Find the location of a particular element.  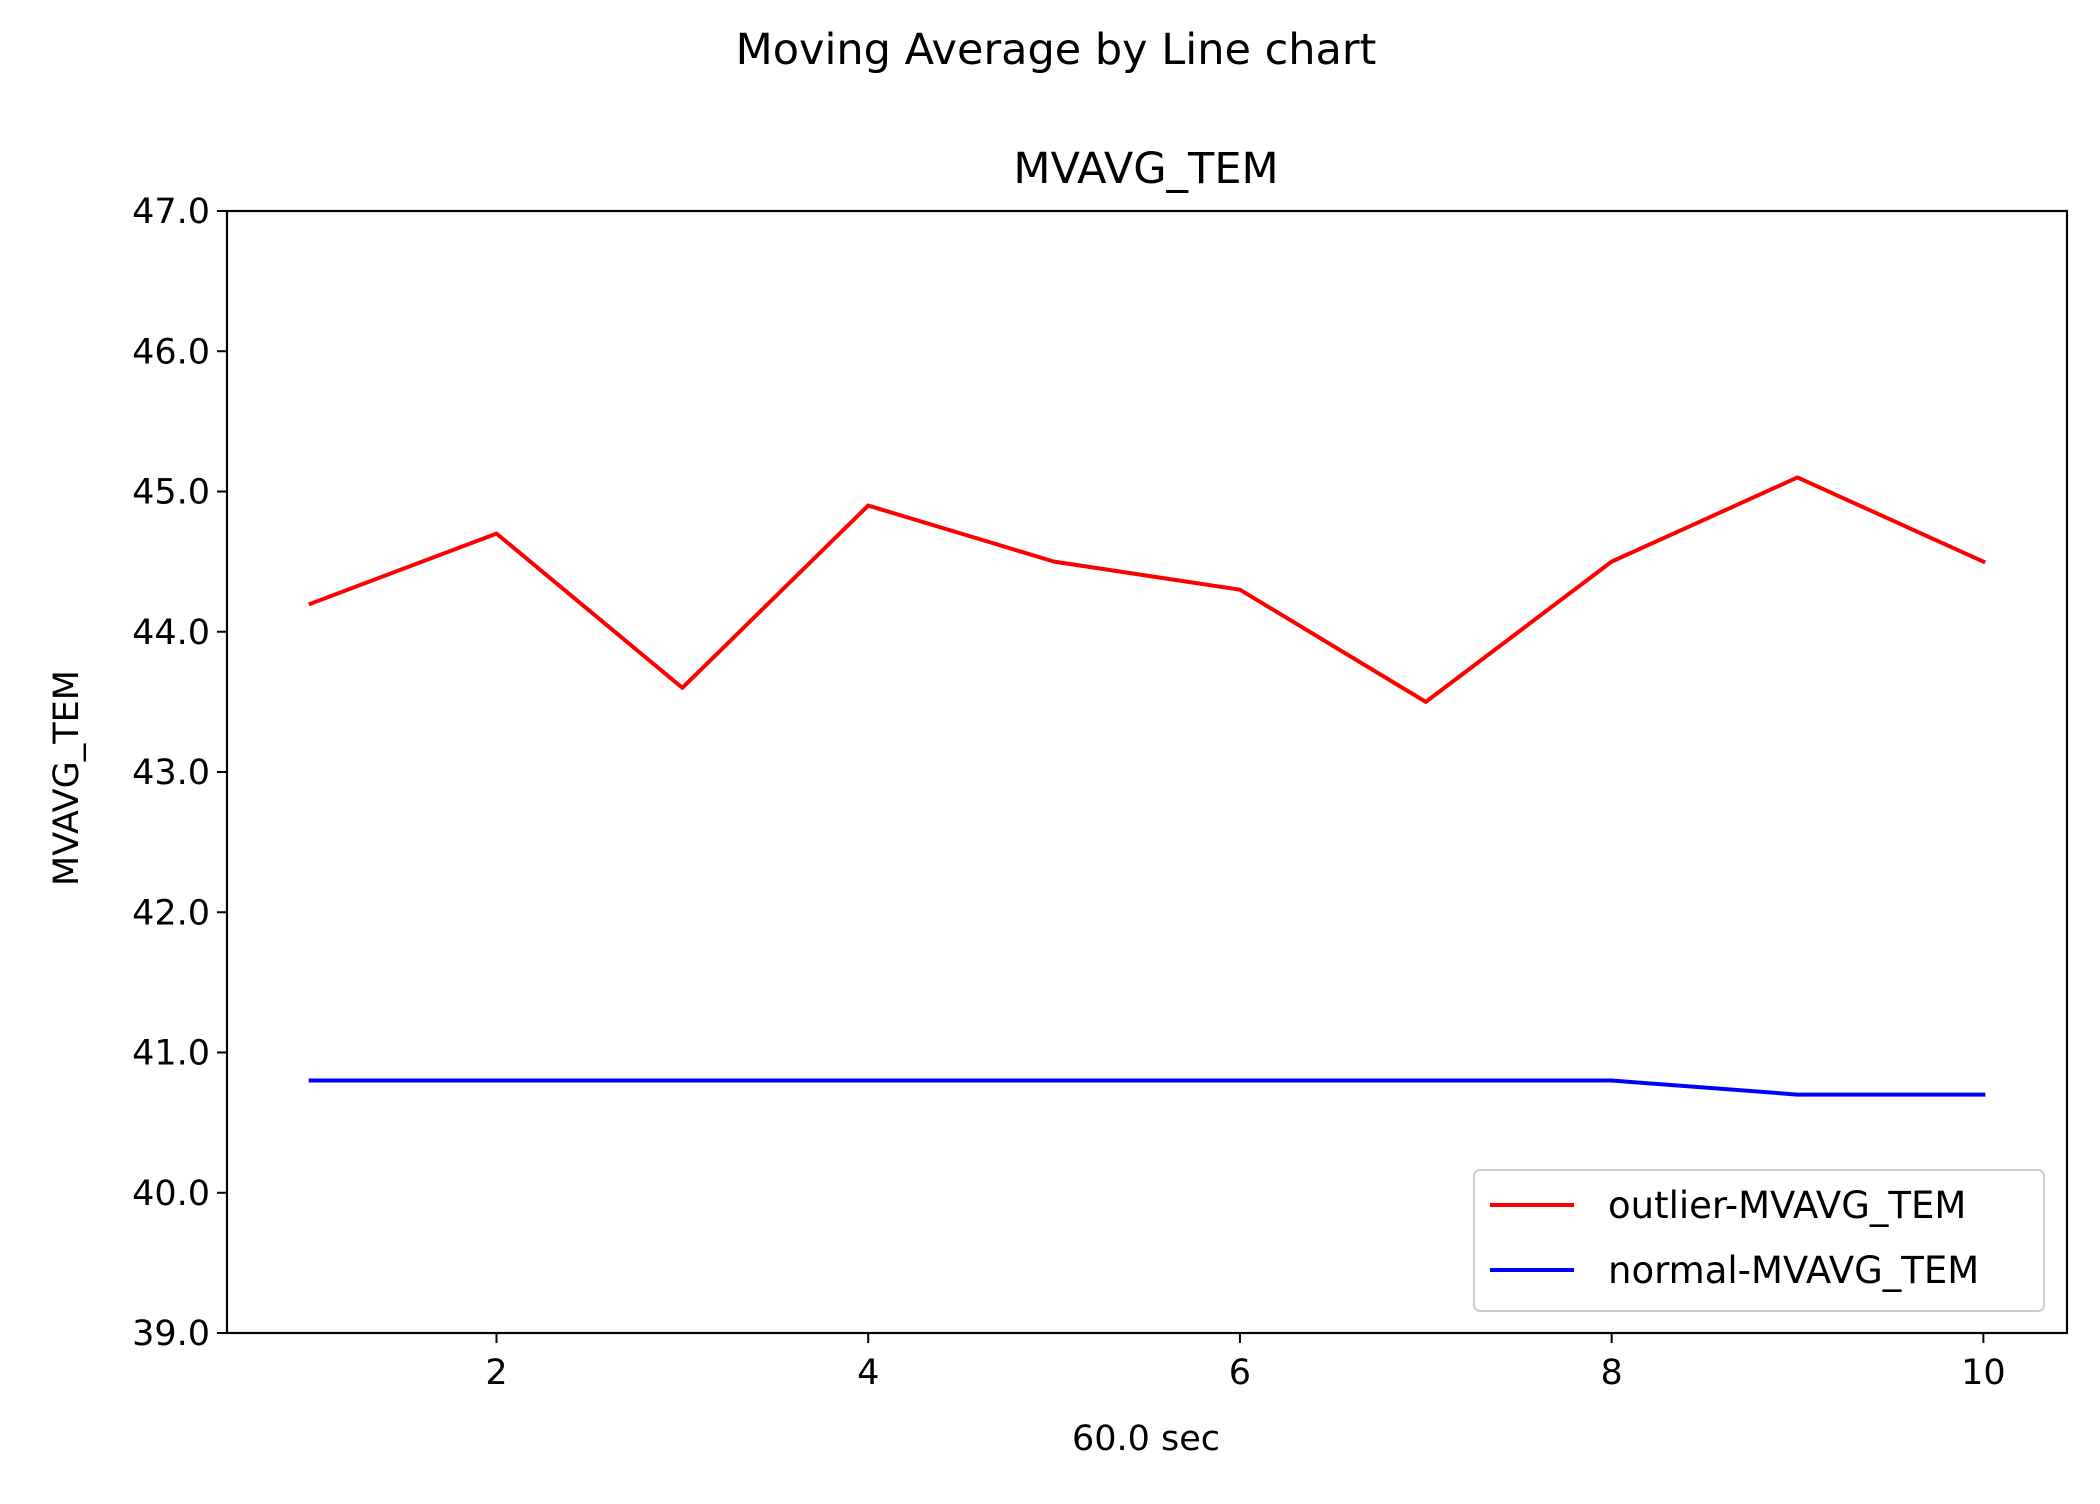

y-tick-label: 39.0 is located at coordinates (171, 1334).